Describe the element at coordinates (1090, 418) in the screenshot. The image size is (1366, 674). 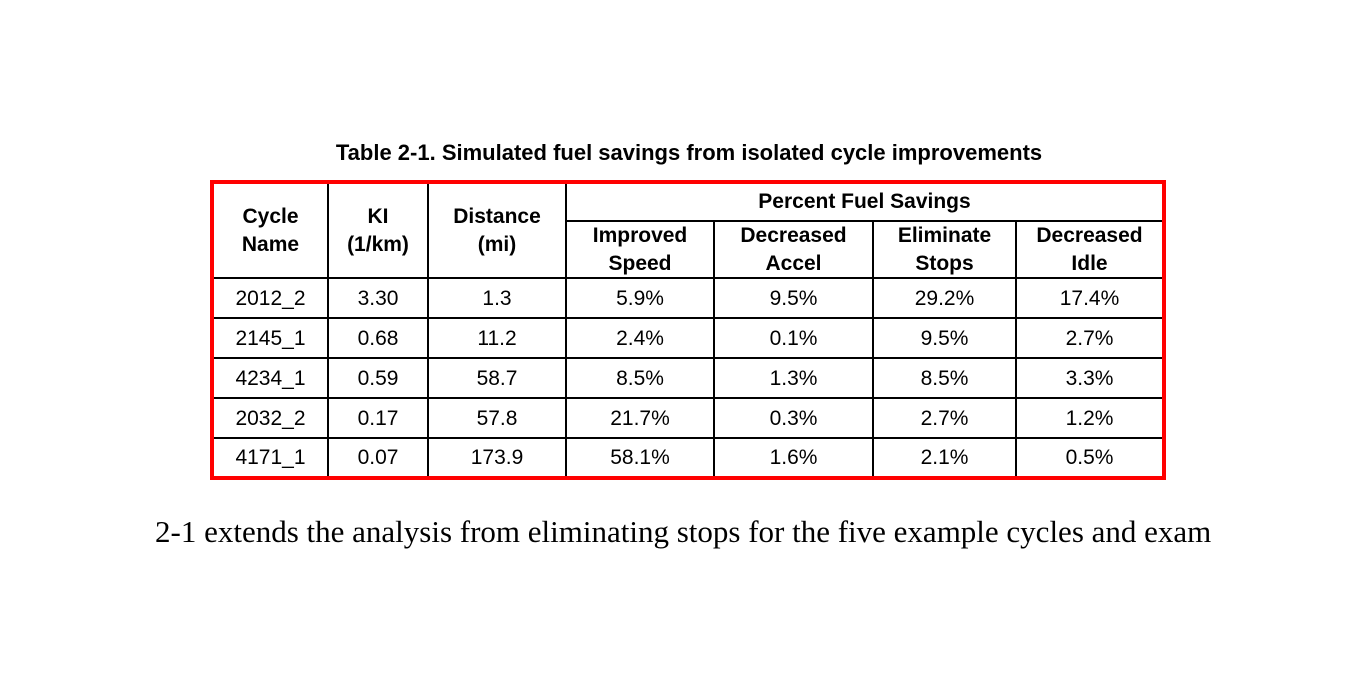
I see `cell-decreased-idle: 1.2%` at that location.